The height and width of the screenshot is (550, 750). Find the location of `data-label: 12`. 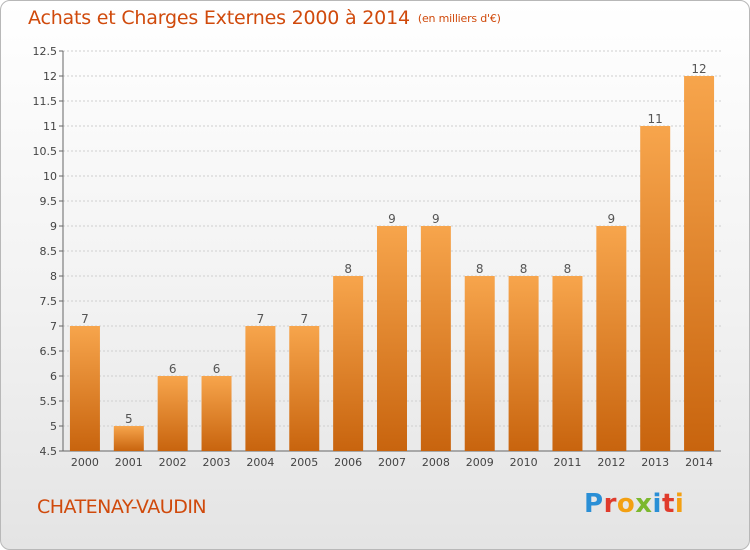

data-label: 12 is located at coordinates (698, 69).